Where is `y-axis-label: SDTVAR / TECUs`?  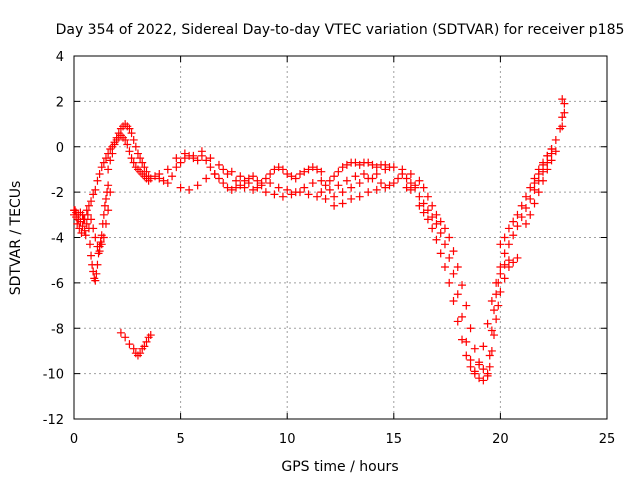
y-axis-label: SDTVAR / TECUs is located at coordinates (16, 238).